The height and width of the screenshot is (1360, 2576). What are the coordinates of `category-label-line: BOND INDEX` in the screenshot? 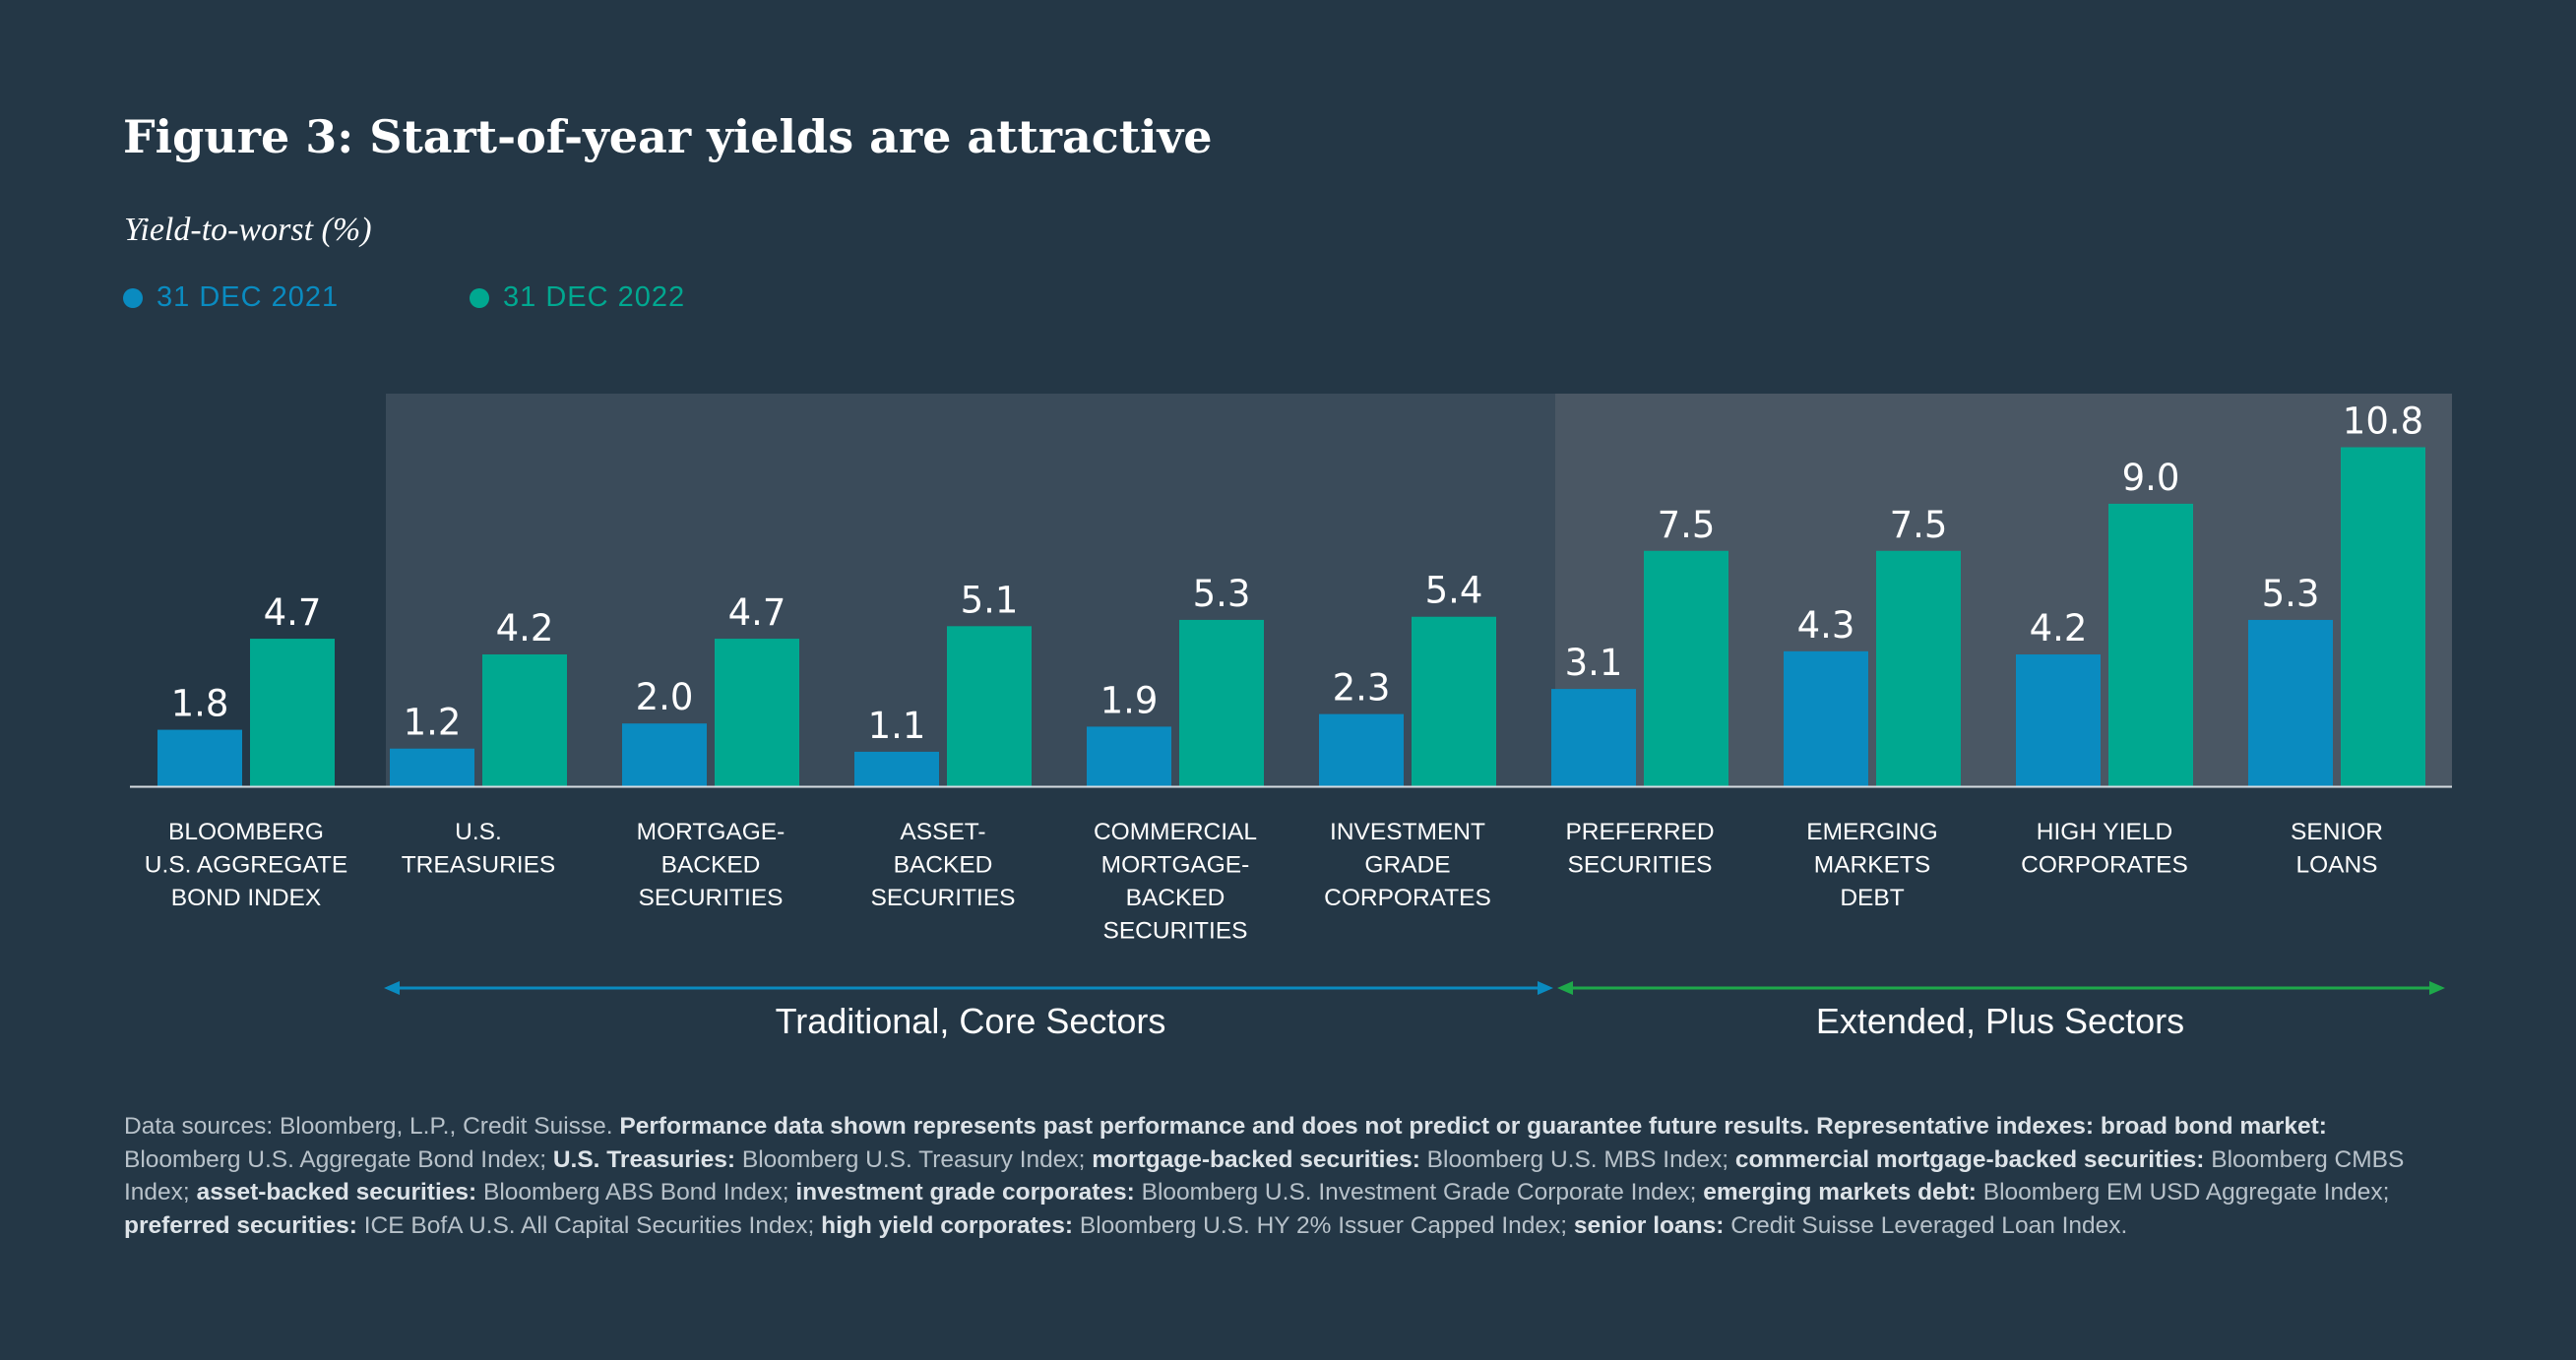 It's located at (246, 898).